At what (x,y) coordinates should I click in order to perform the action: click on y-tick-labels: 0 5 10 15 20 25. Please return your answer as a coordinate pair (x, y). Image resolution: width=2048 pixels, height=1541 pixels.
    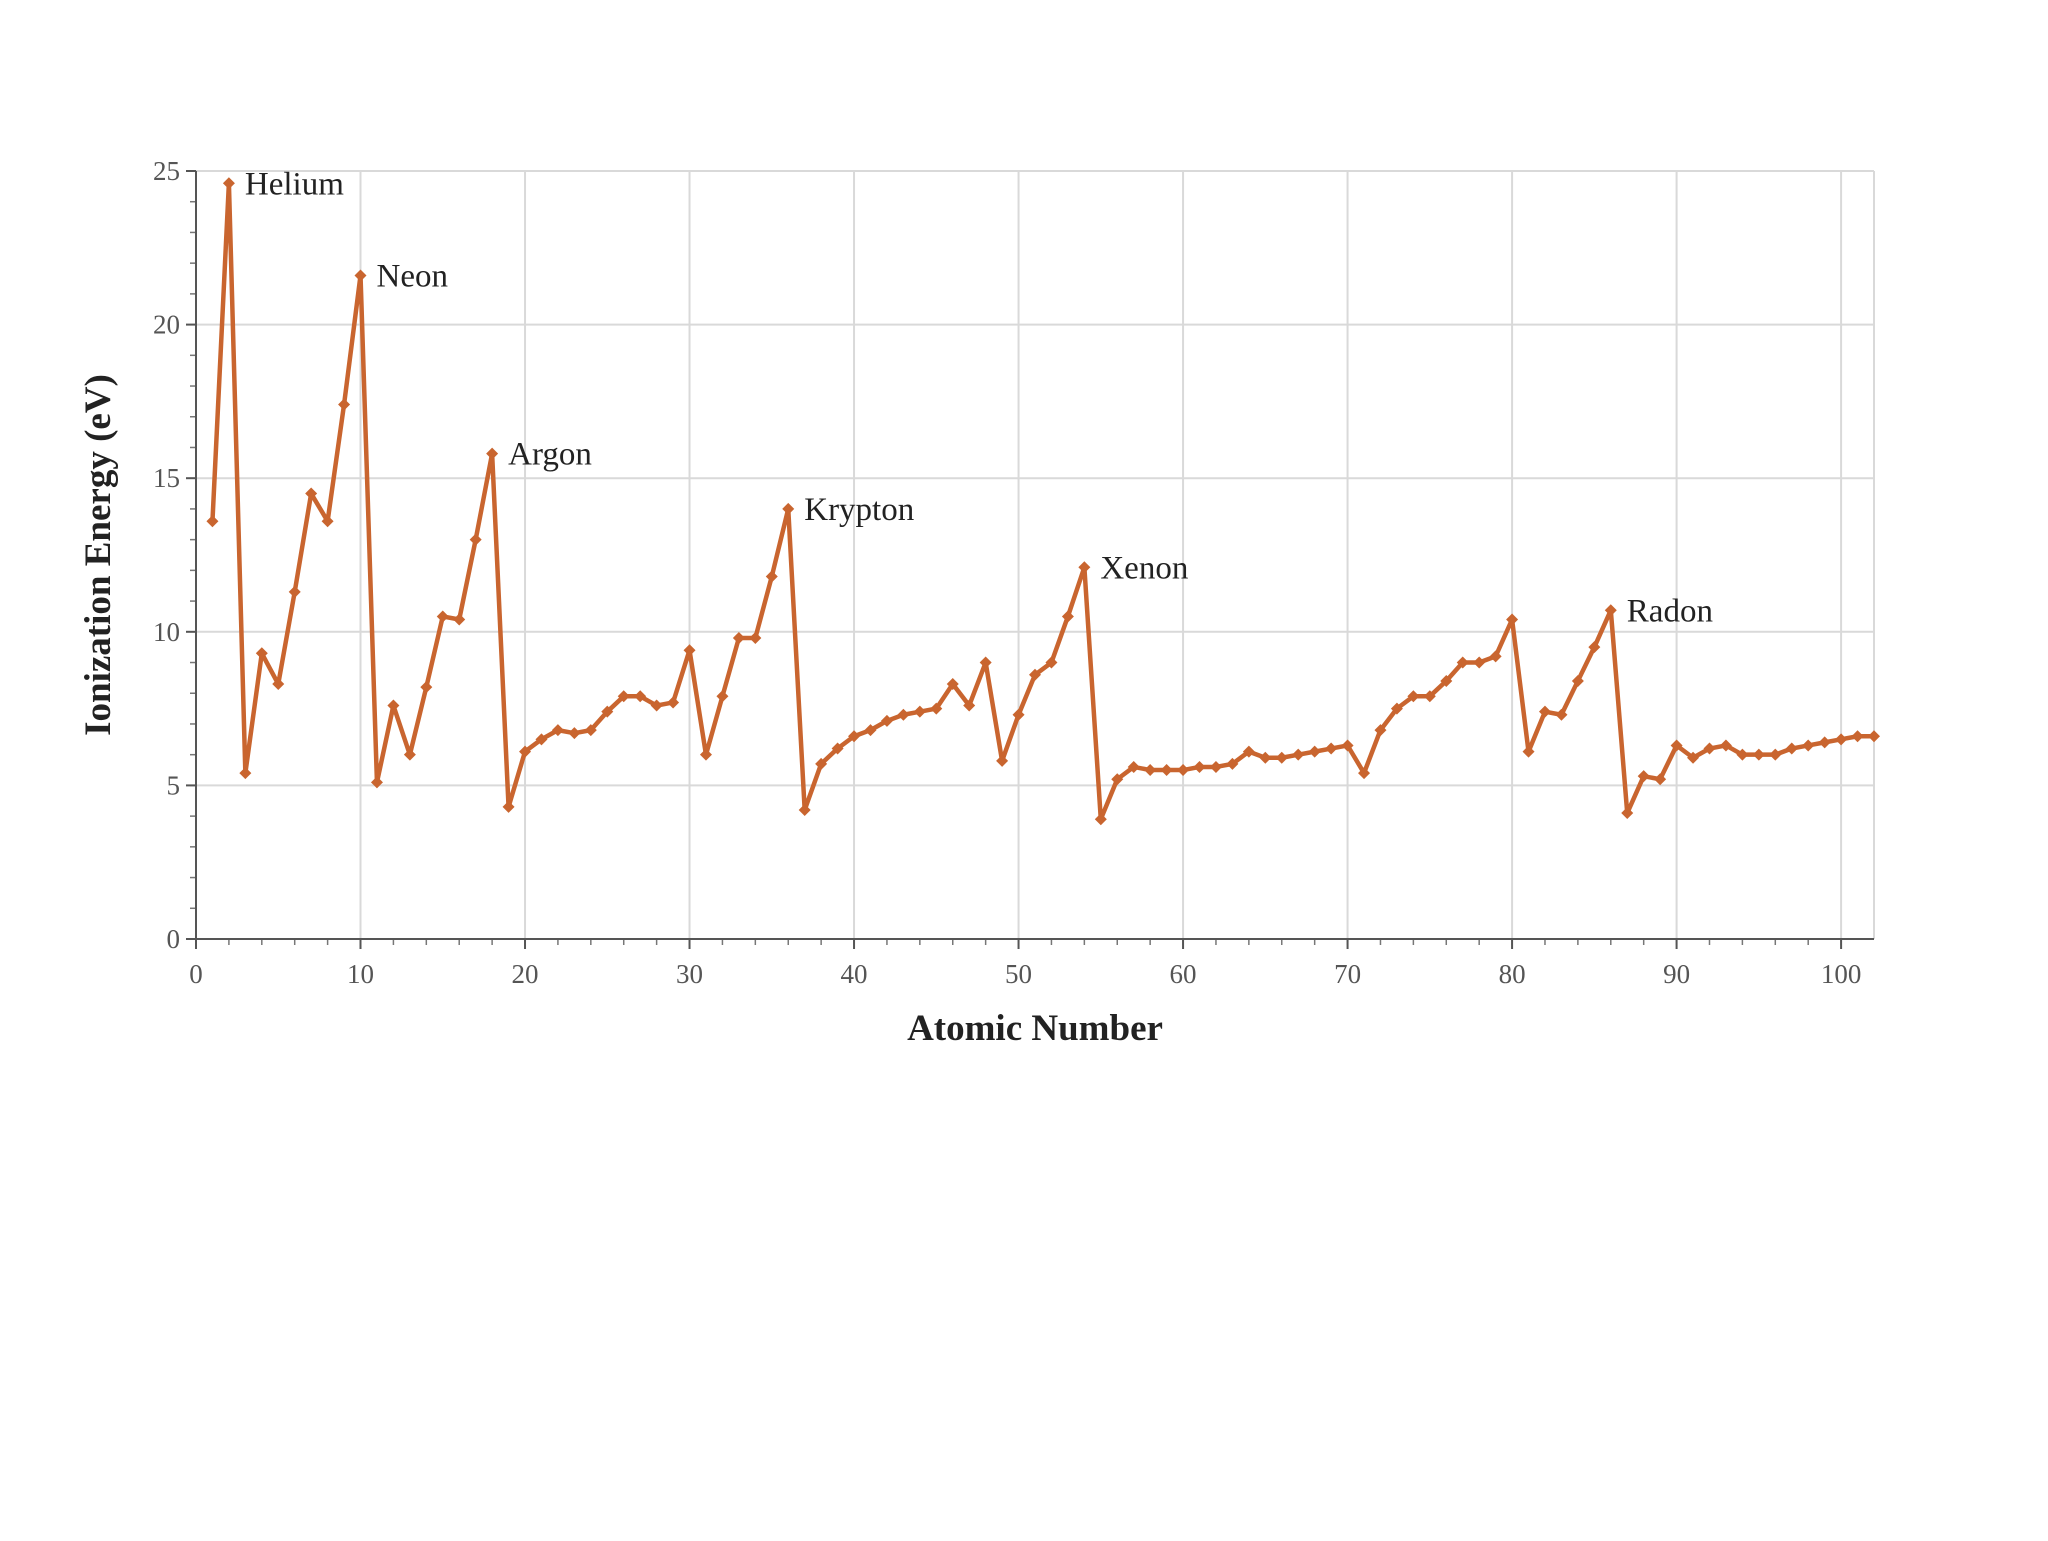
    Looking at the image, I should click on (166, 555).